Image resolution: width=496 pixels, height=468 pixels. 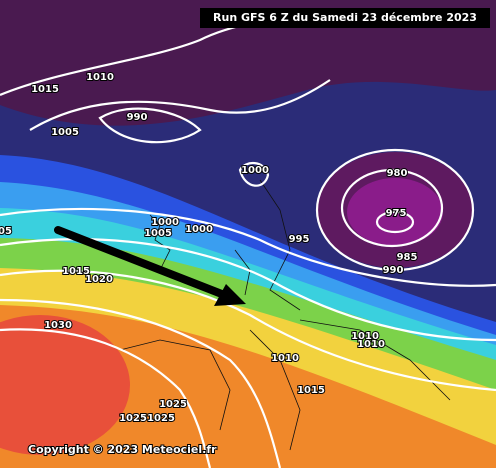 What do you see at coordinates (396, 213) in the screenshot?
I see `isobar-label: 975` at bounding box center [396, 213].